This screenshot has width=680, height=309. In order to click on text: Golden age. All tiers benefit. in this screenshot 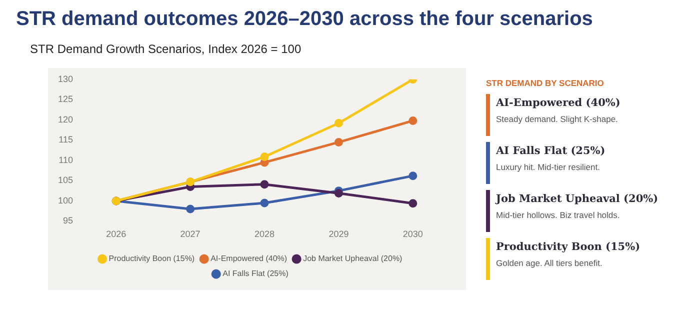, I will do `click(550, 263)`.